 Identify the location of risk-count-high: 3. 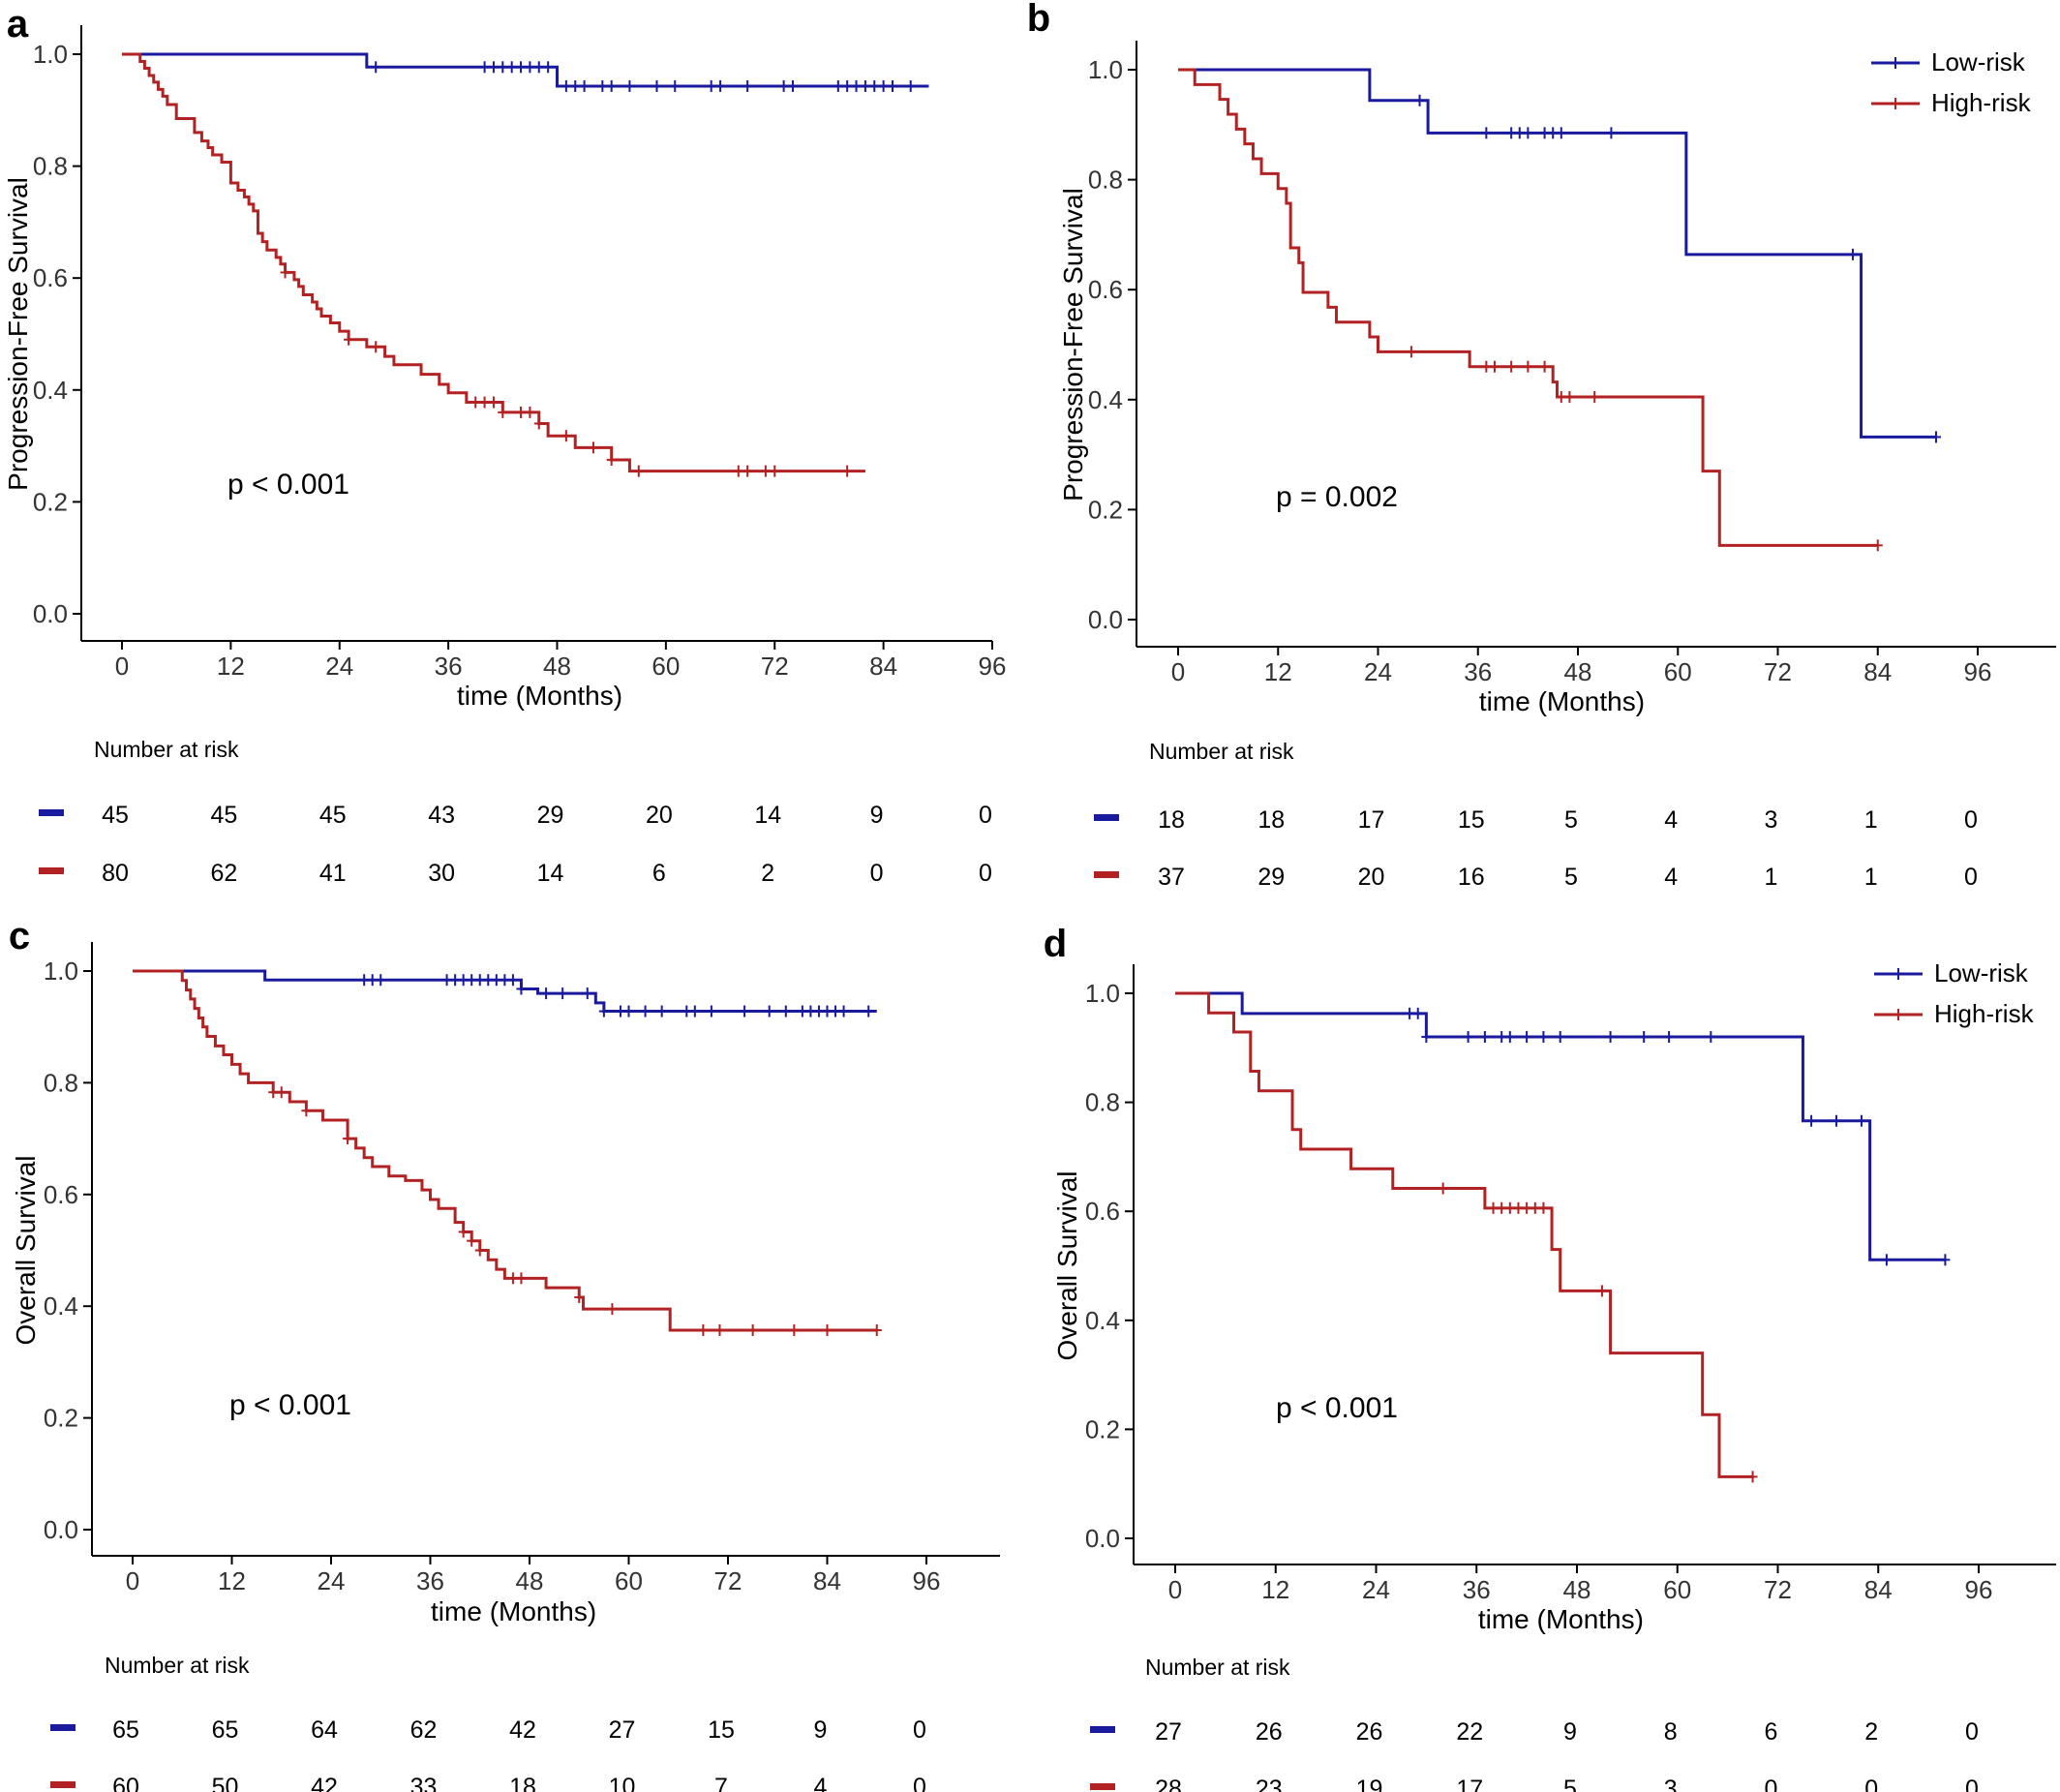
(1671, 1784).